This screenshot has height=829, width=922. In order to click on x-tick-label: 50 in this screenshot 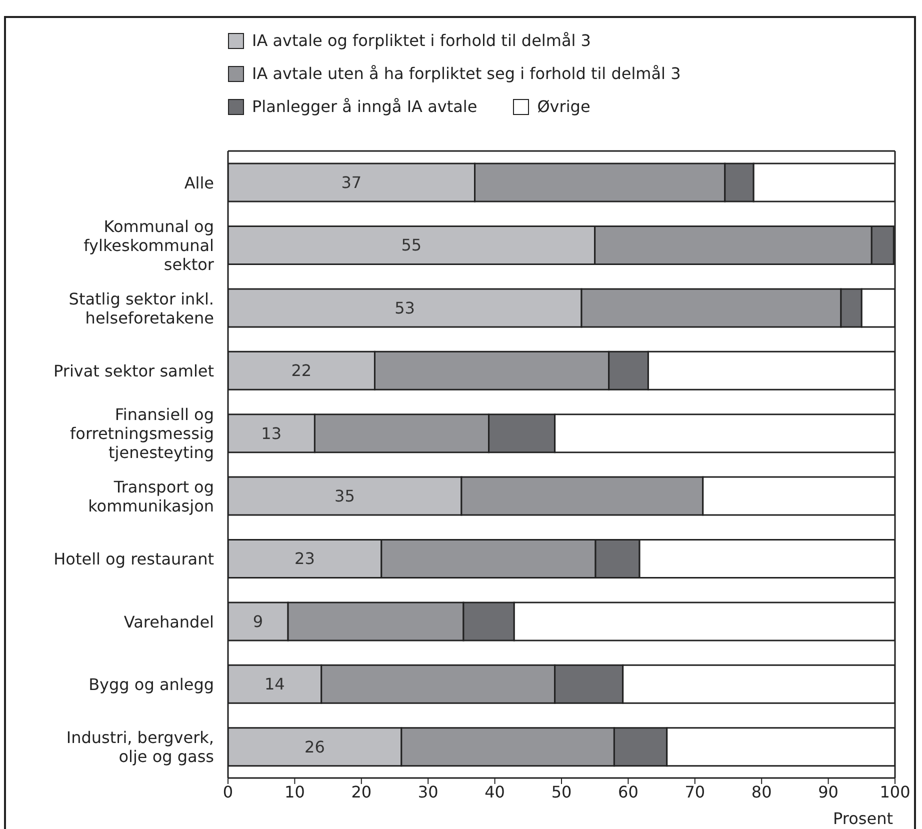, I will do `click(561, 792)`.